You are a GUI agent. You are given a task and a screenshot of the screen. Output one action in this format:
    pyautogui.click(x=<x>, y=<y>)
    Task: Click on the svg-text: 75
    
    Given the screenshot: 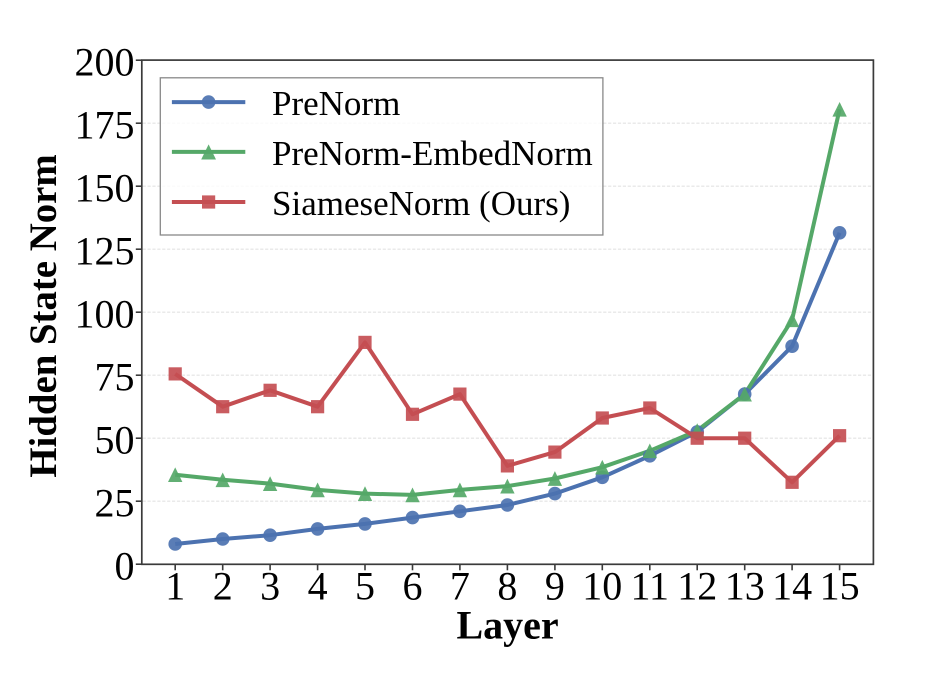 What is the action you would take?
    pyautogui.click(x=115, y=376)
    